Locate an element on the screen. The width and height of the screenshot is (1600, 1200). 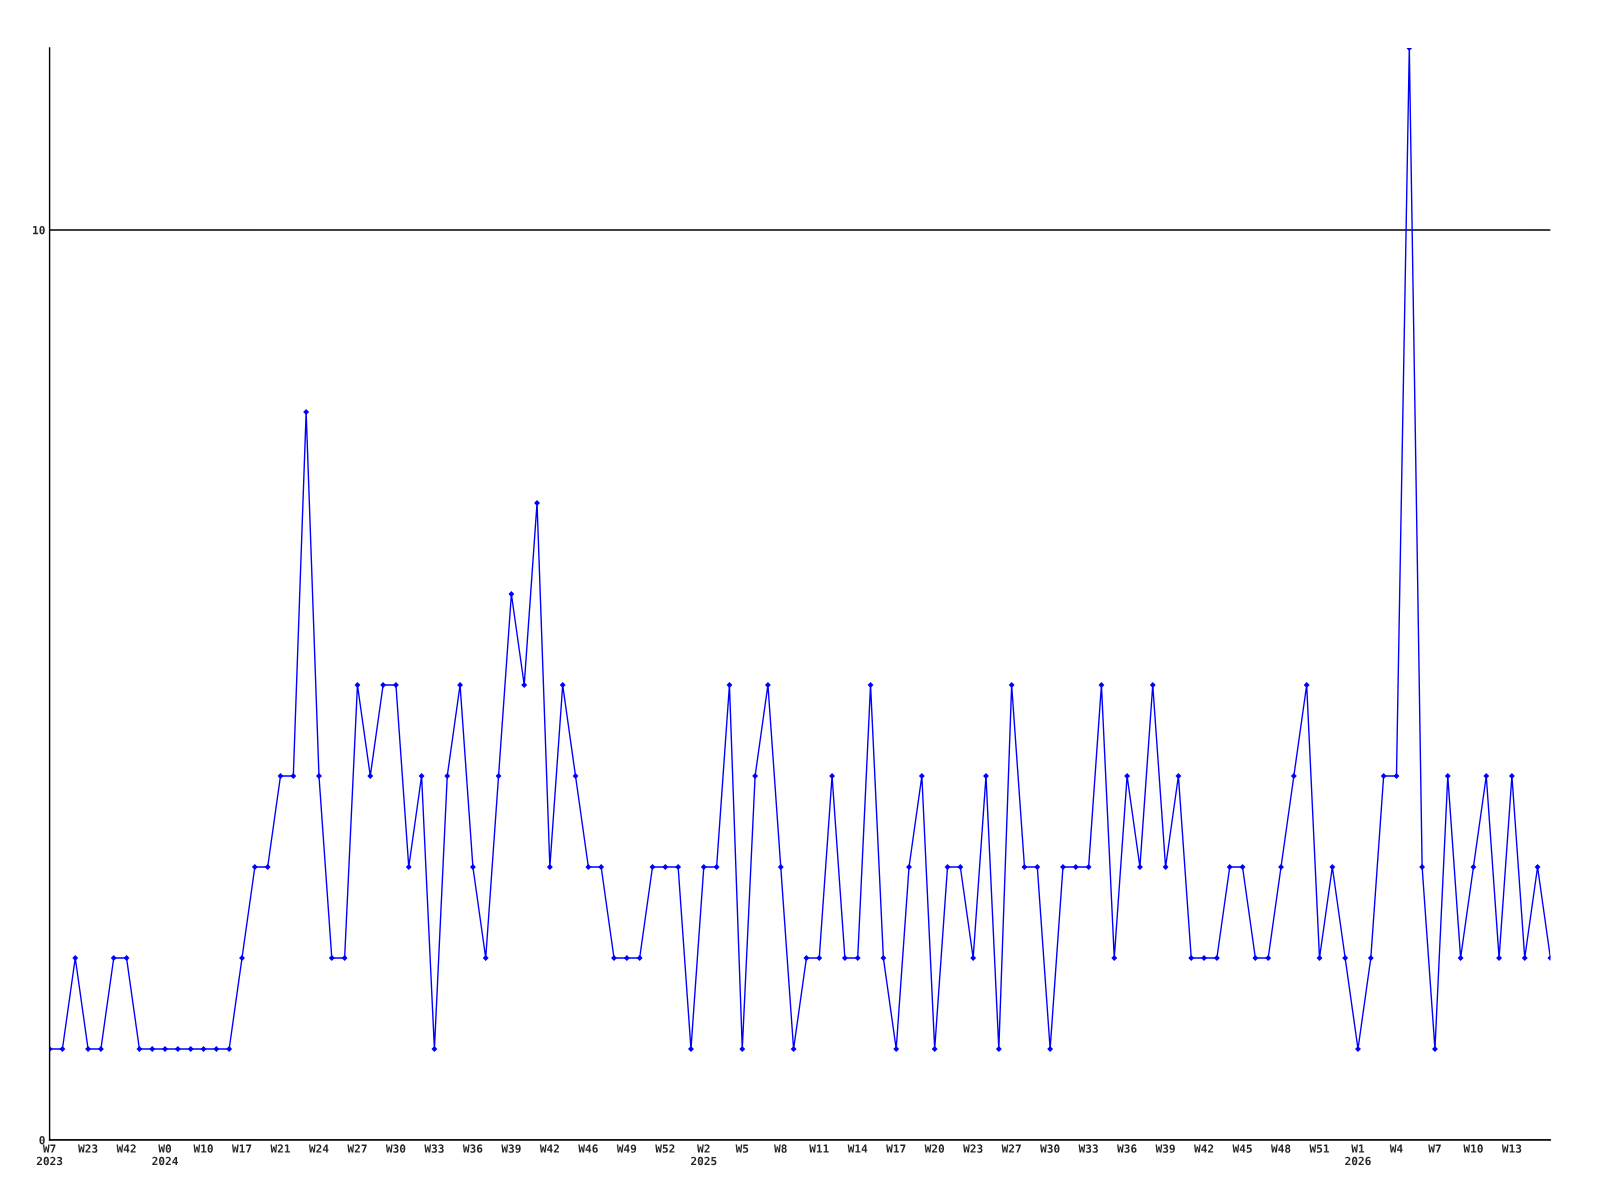
x-tick-label: W20 is located at coordinates (934, 1148).